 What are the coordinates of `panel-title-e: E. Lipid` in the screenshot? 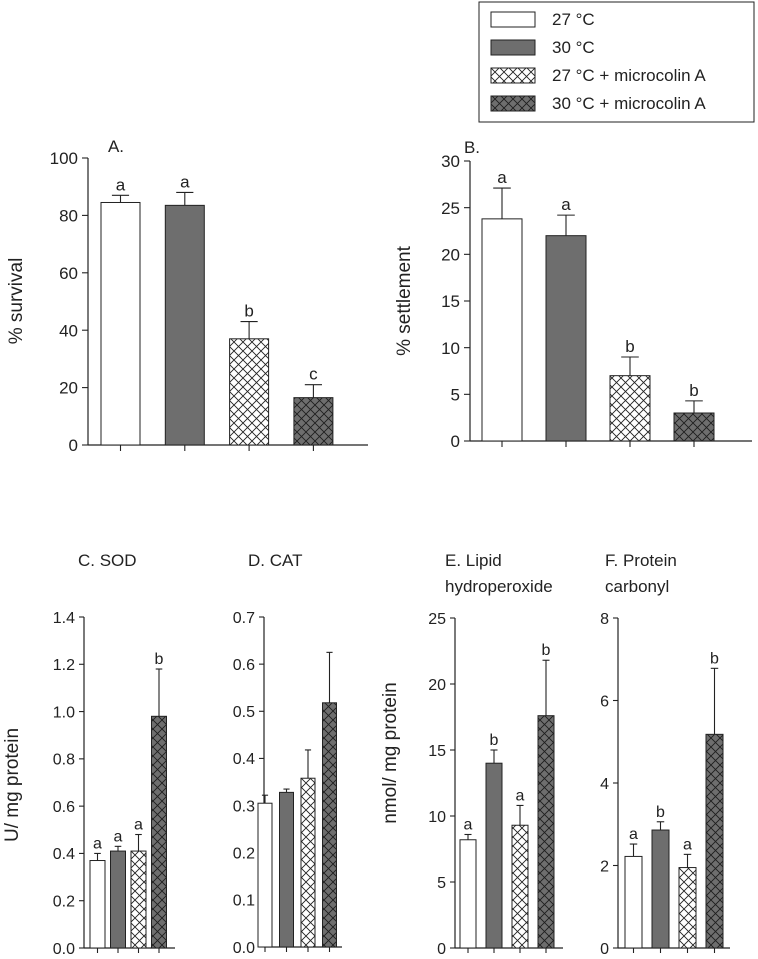 It's located at (473, 560).